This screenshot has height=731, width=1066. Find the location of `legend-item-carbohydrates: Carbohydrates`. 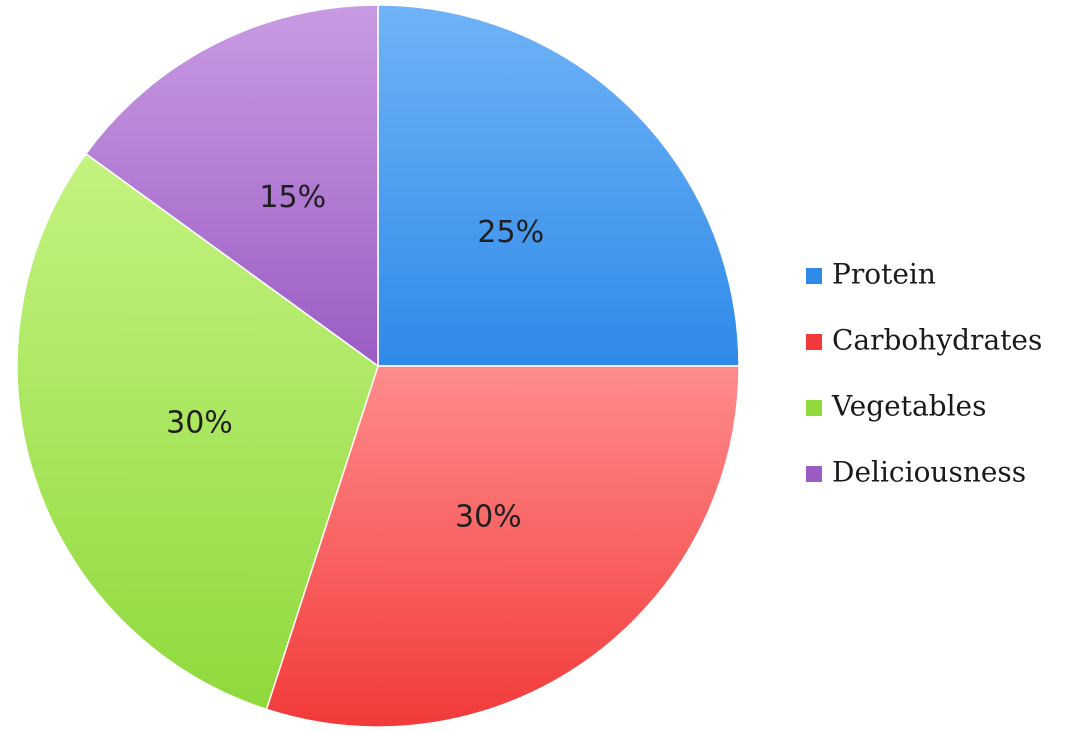

legend-item-carbohydrates: Carbohydrates is located at coordinates (924, 340).